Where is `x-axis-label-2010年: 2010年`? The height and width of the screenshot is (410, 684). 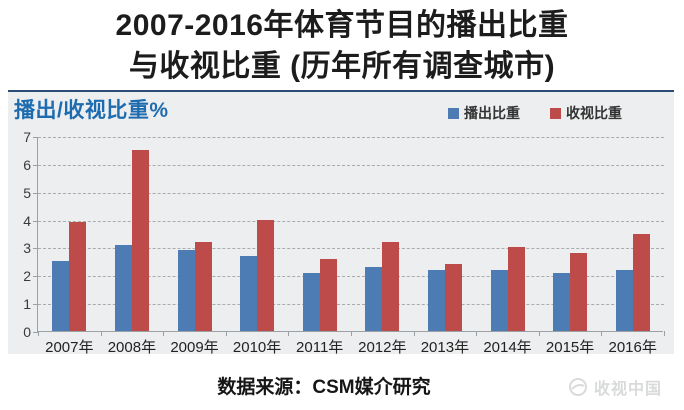 x-axis-label-2010年: 2010年 is located at coordinates (257, 347).